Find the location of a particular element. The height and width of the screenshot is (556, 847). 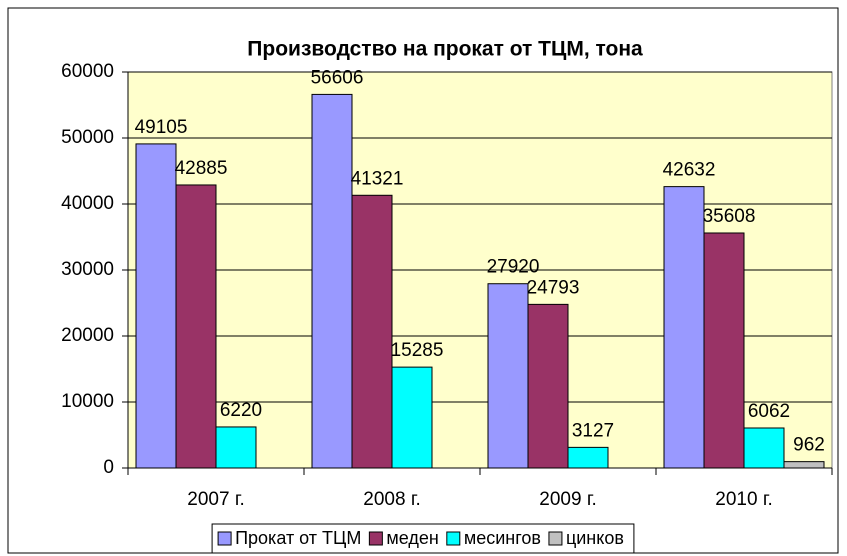

x-tick-label: 2009 г. is located at coordinates (567, 499).